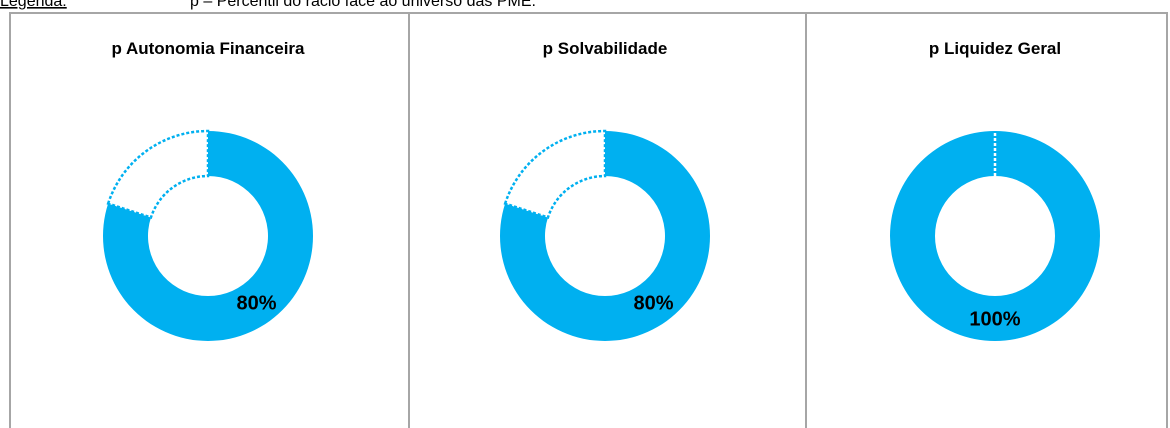  I want to click on chart-title: p Liquidez Geral, so click(995, 48).